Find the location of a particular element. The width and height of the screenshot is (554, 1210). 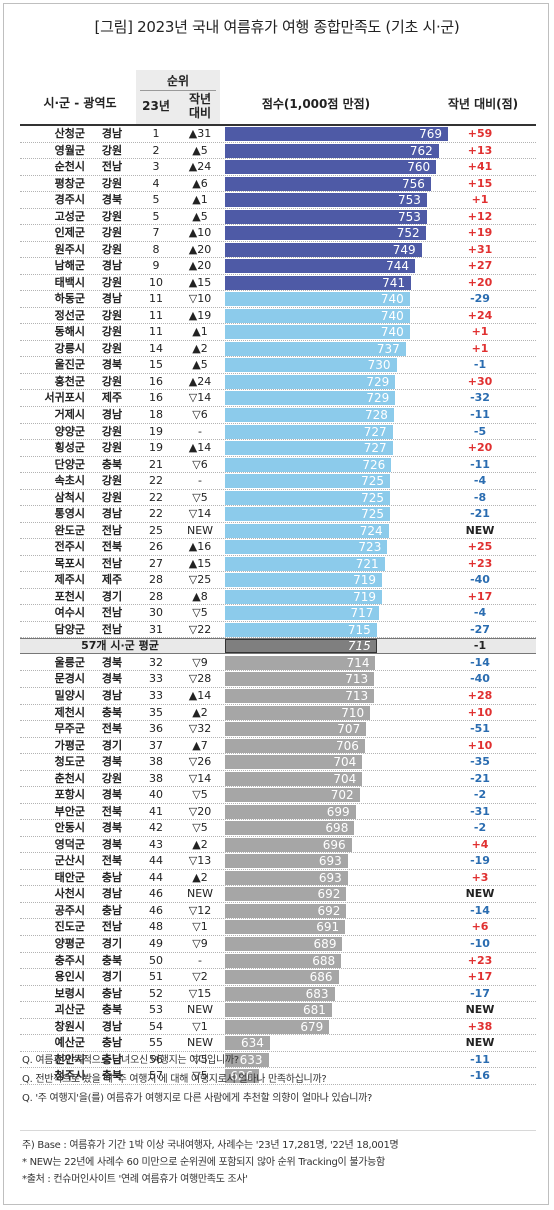

city-label: 춘천시 is located at coordinates (69, 778).